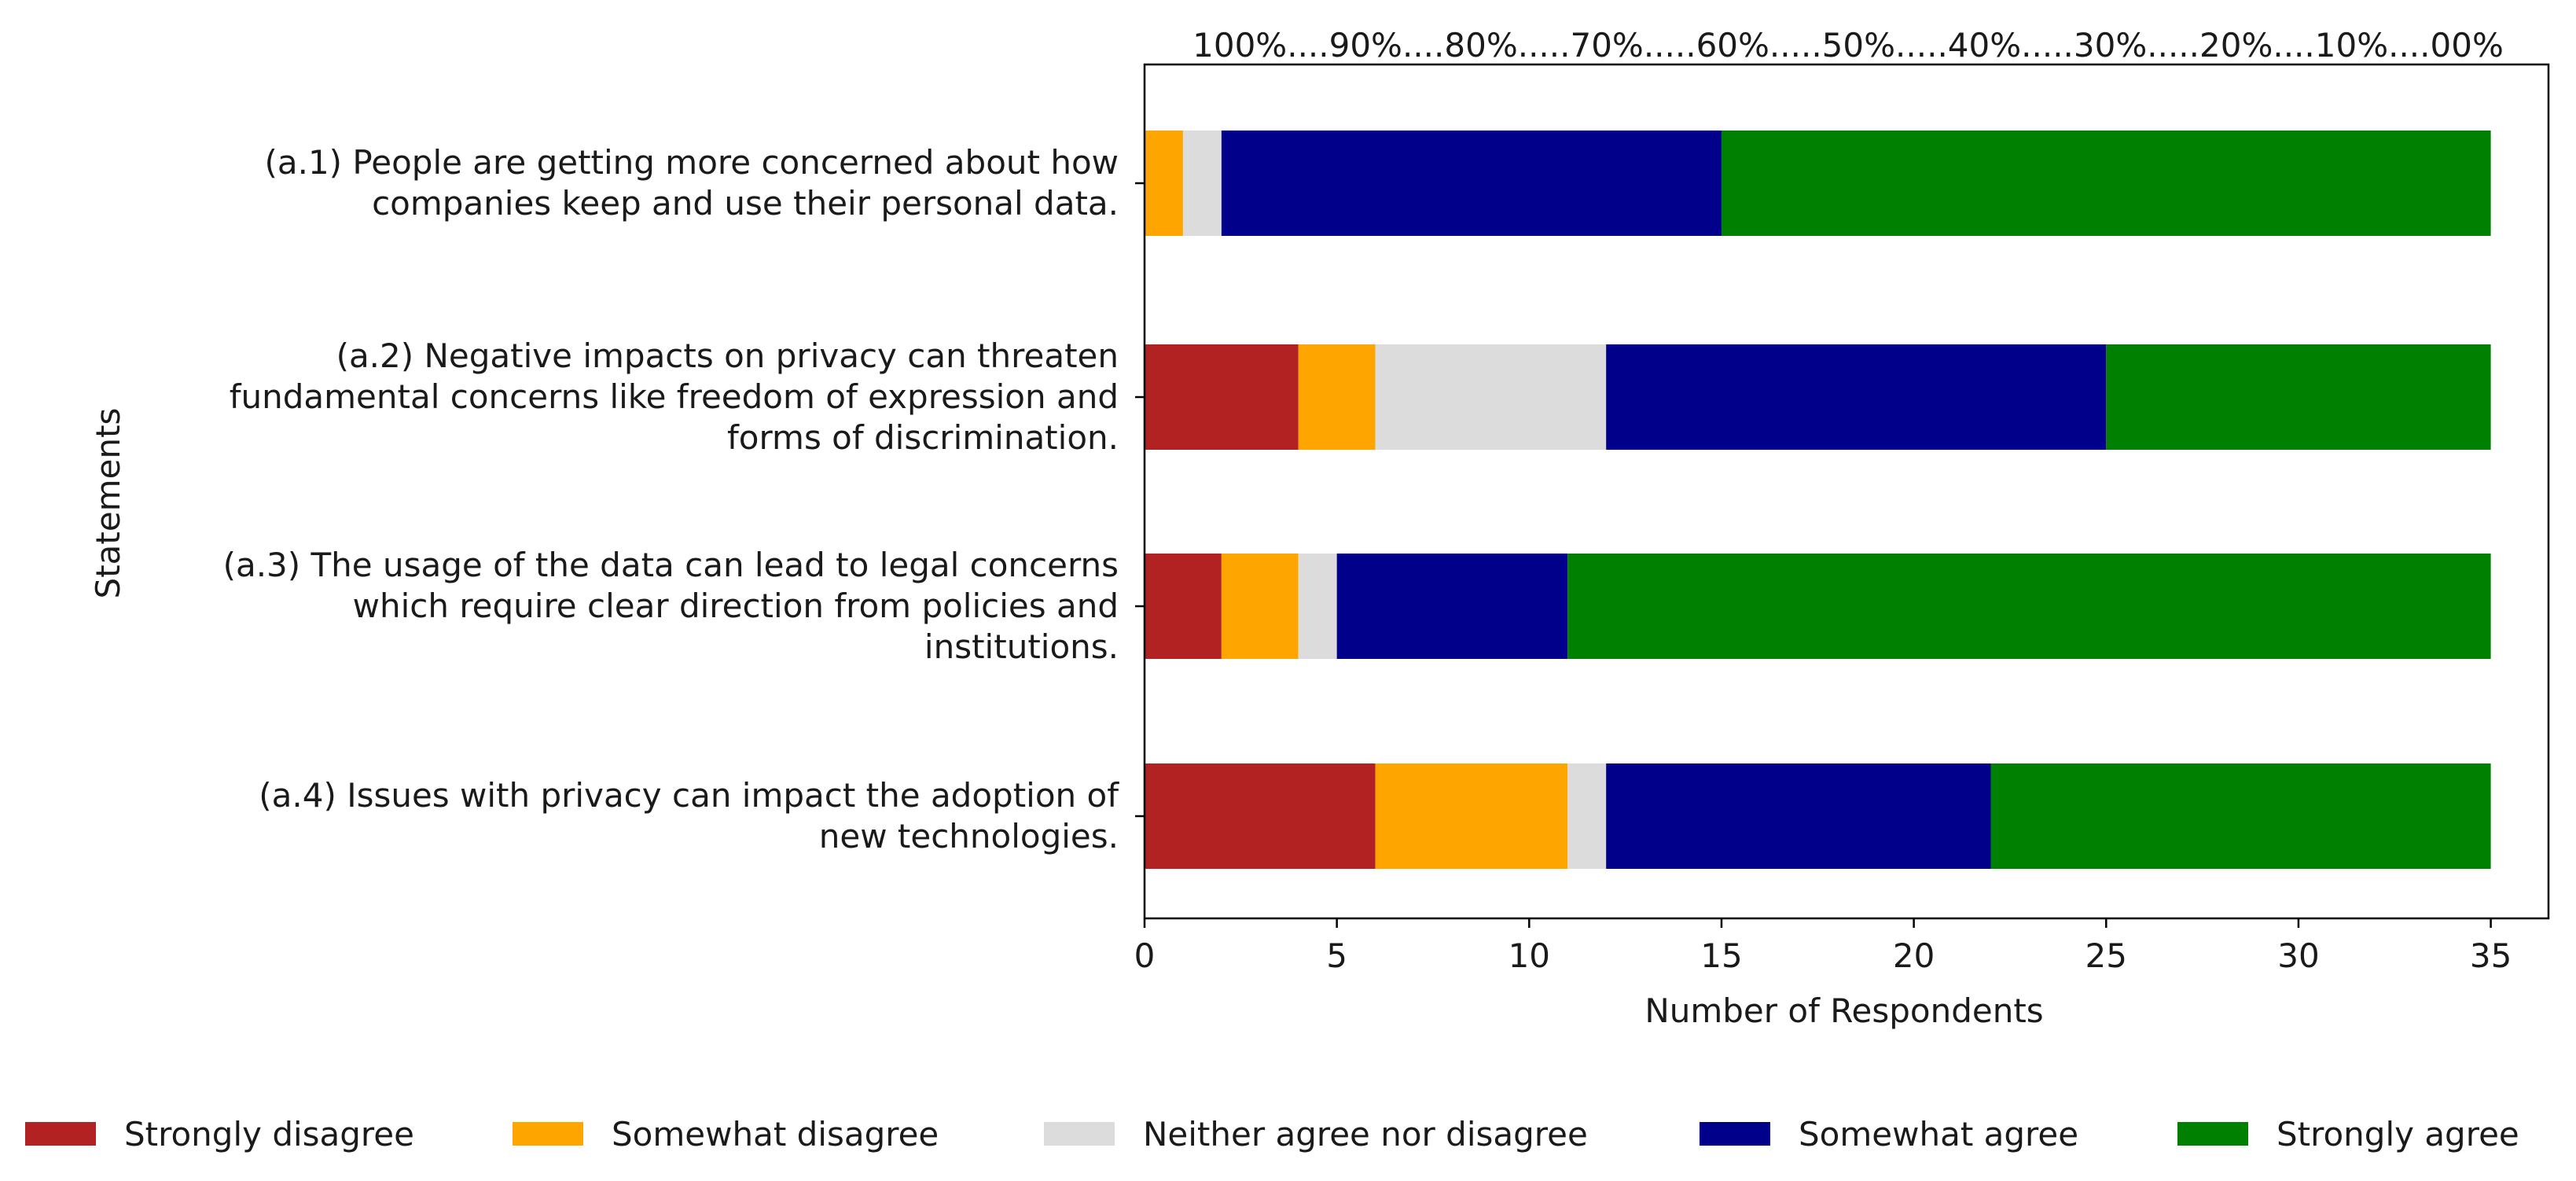  I want to click on bar-segment-1-neither-agree-nor-disagree, so click(1202, 183).